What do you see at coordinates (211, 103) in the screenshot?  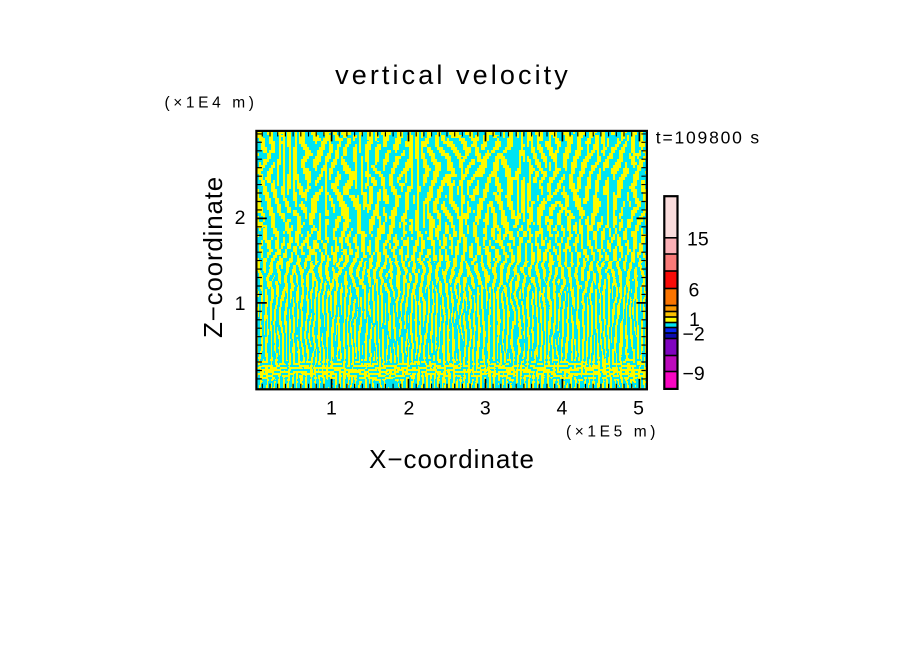 I see `svg-text: (×1E4 m)` at bounding box center [211, 103].